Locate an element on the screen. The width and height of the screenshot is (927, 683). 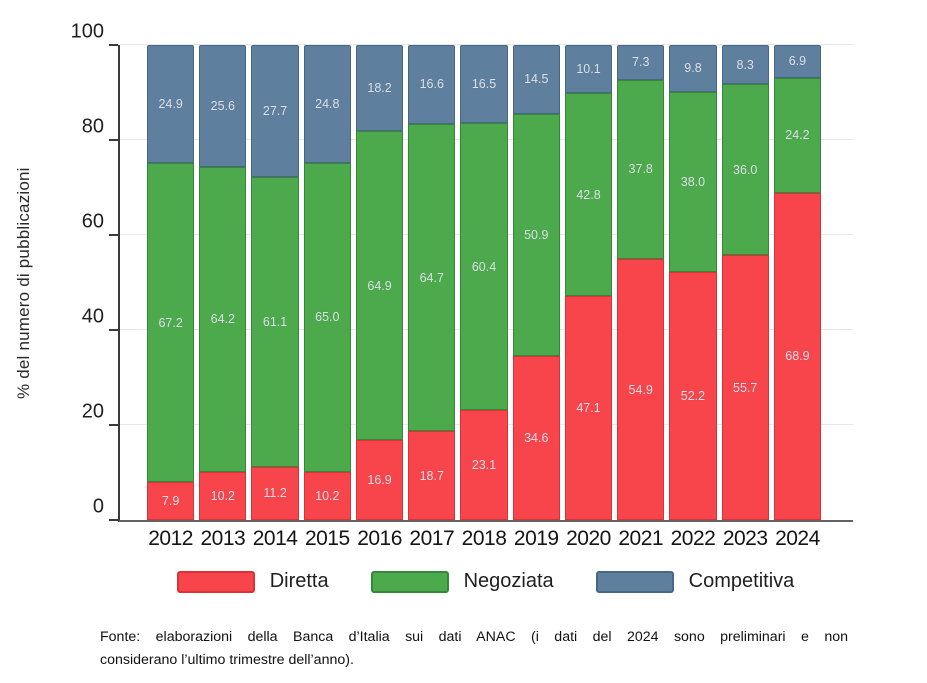
bar-value-label: 68.9 is located at coordinates (797, 356).